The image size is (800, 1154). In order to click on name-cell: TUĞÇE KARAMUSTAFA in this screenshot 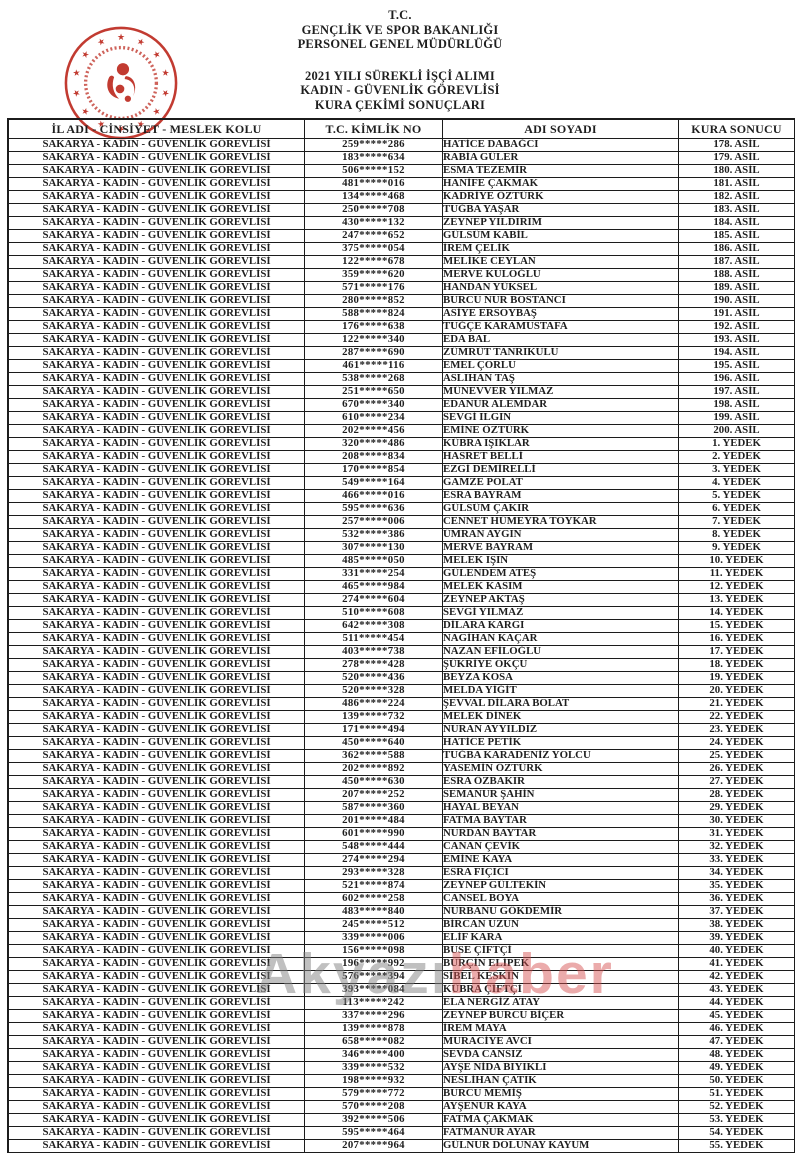, I will do `click(561, 327)`.